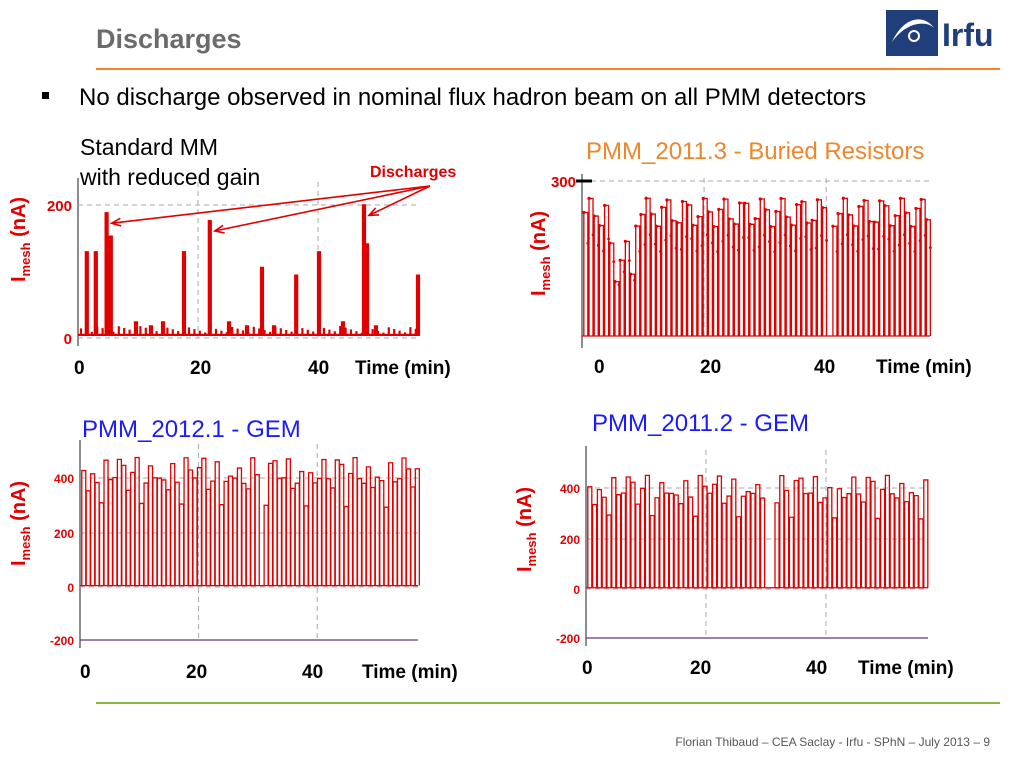  Describe the element at coordinates (191, 429) in the screenshot. I see `gem1-panel-title: PMM_2012.1 - GEM` at that location.